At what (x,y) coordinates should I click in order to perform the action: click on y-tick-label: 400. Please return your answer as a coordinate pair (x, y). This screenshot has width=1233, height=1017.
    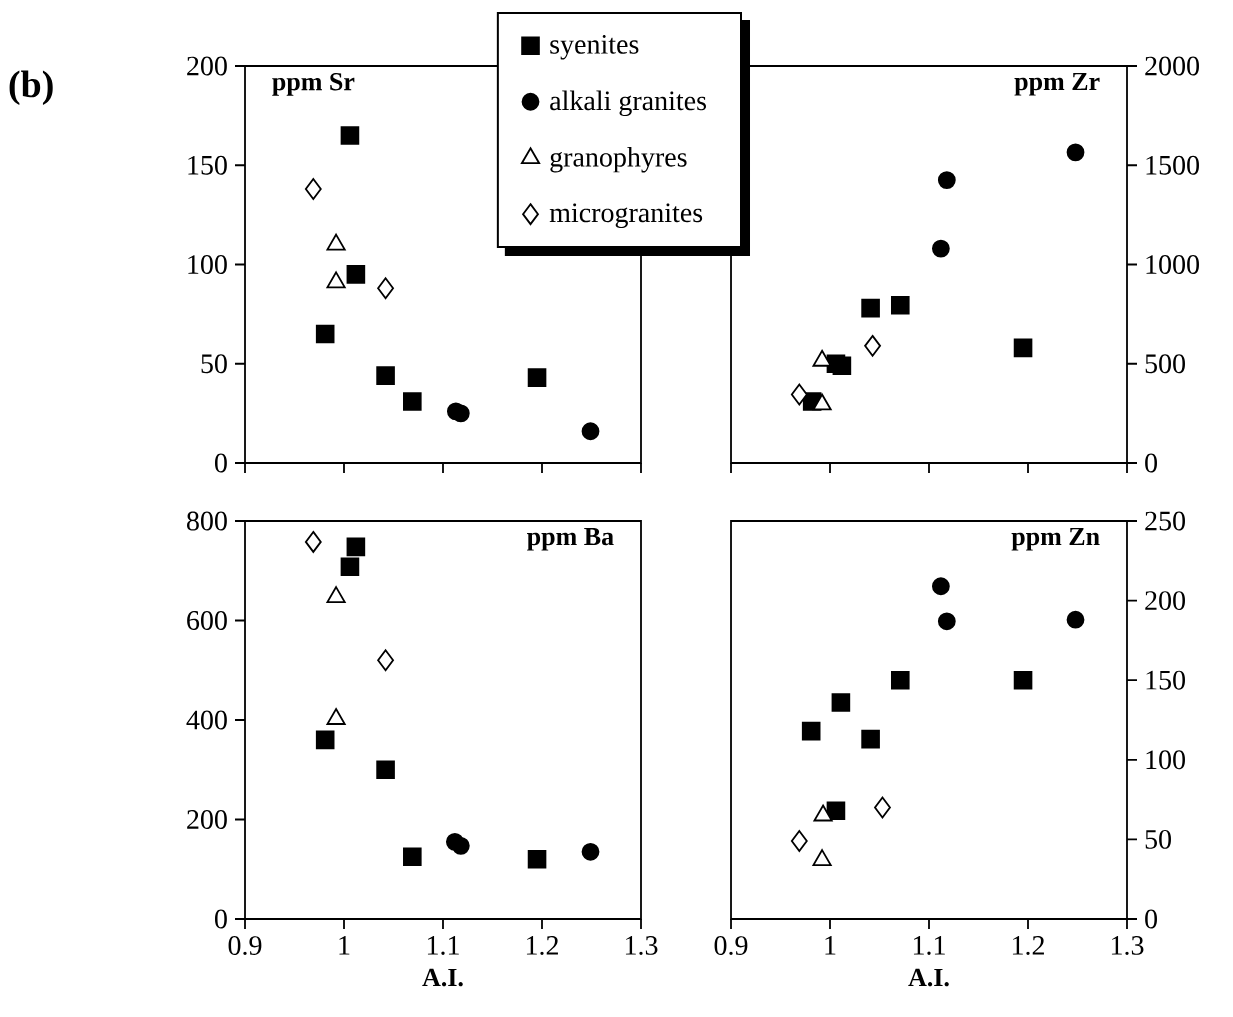
    Looking at the image, I should click on (206, 720).